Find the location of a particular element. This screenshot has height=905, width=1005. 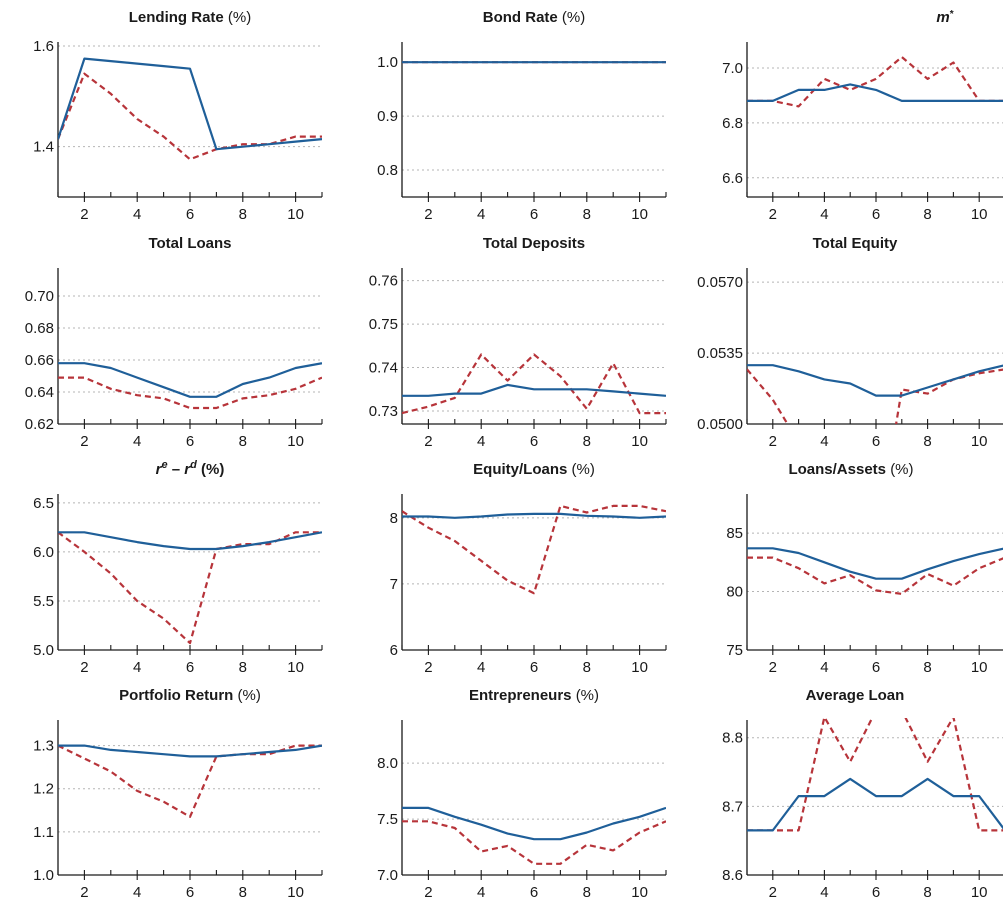

y-tick-label: 0.73 is located at coordinates (383, 411).